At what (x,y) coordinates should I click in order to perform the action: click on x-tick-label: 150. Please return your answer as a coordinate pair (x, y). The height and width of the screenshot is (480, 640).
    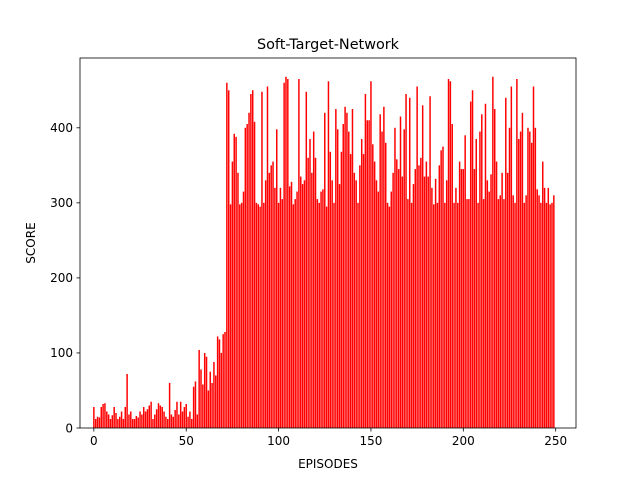
    Looking at the image, I should click on (370, 441).